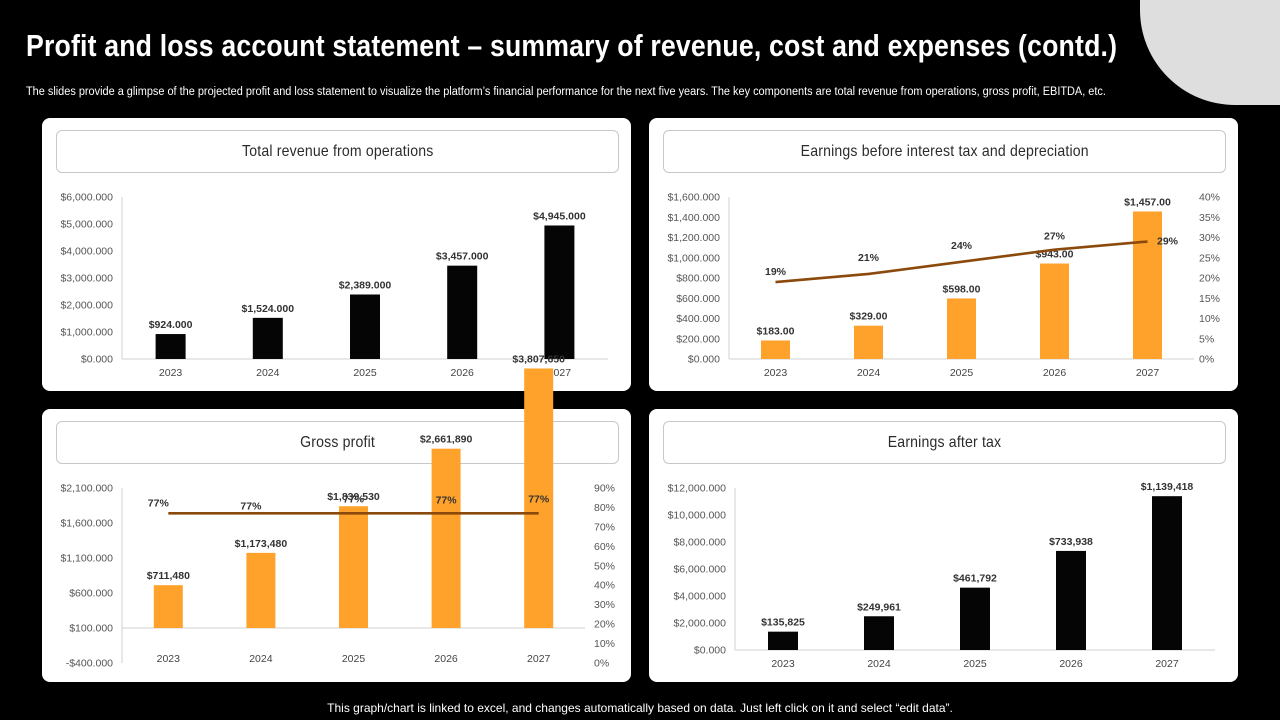  Describe the element at coordinates (604, 566) in the screenshot. I see `secondary-y-tick-label: 50%` at that location.